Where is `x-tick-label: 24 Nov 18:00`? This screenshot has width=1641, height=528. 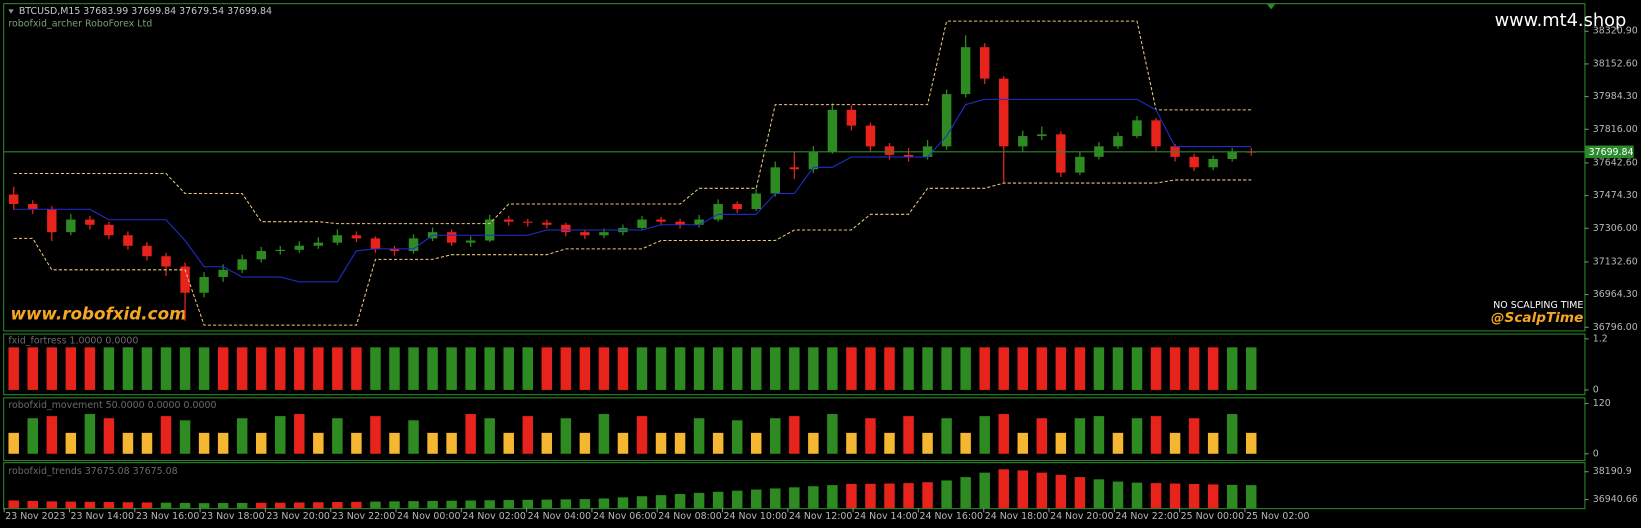
x-tick-label: 24 Nov 18:00 is located at coordinates (1017, 516).